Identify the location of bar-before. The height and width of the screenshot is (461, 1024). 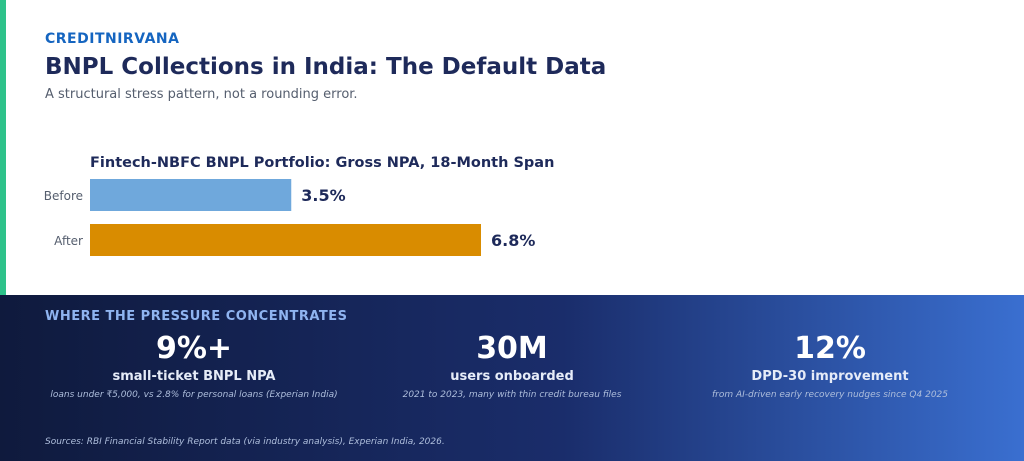
(191, 195).